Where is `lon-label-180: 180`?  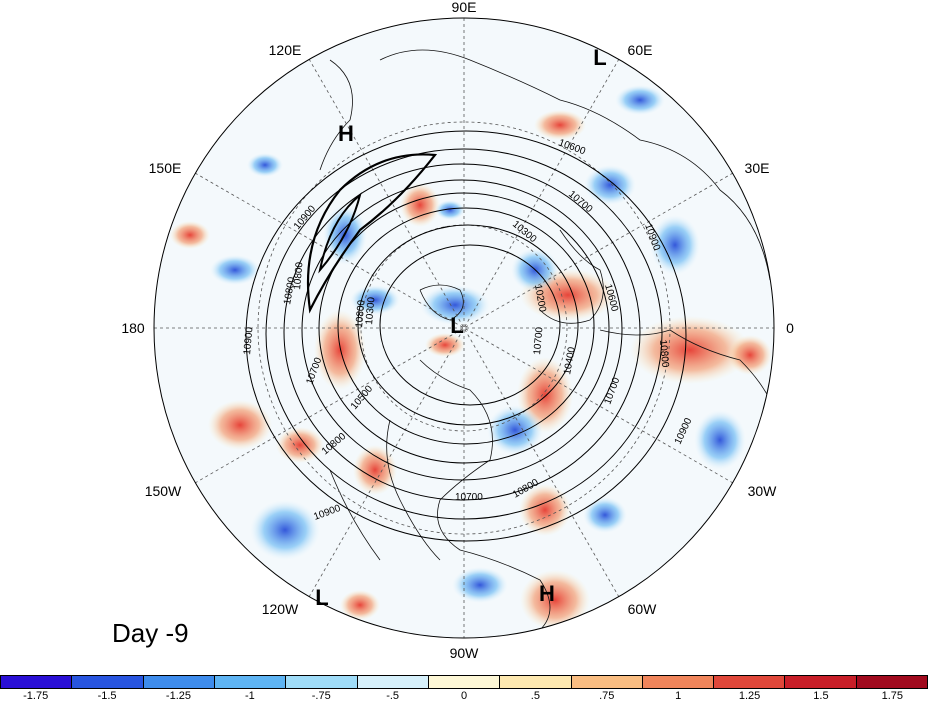
lon-label-180: 180 is located at coordinates (133, 328).